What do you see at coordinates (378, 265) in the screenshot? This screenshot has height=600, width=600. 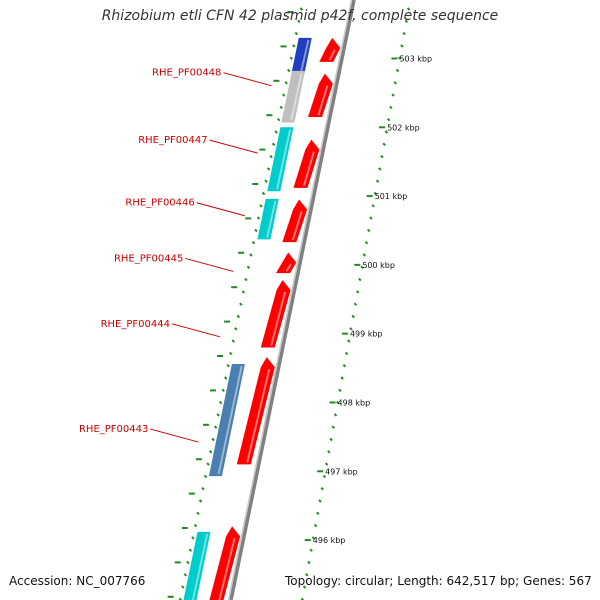 I see `scale-label: 500 kbp` at bounding box center [378, 265].